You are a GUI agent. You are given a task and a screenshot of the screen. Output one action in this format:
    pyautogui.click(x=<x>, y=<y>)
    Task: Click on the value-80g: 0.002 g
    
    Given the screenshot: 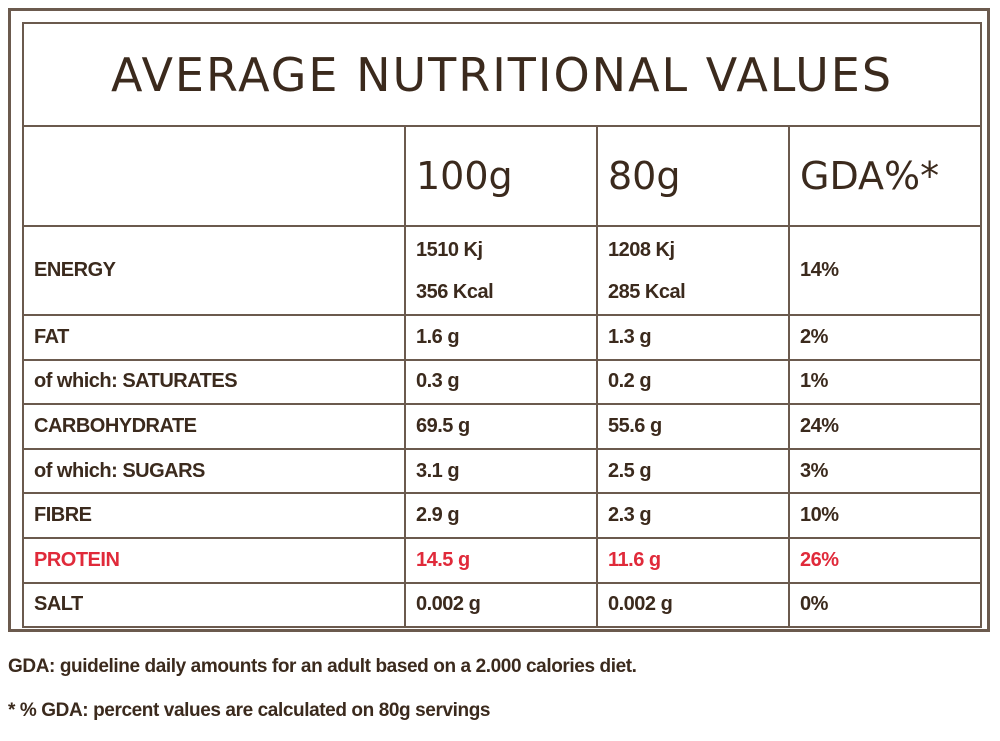 What is the action you would take?
    pyautogui.click(x=693, y=605)
    